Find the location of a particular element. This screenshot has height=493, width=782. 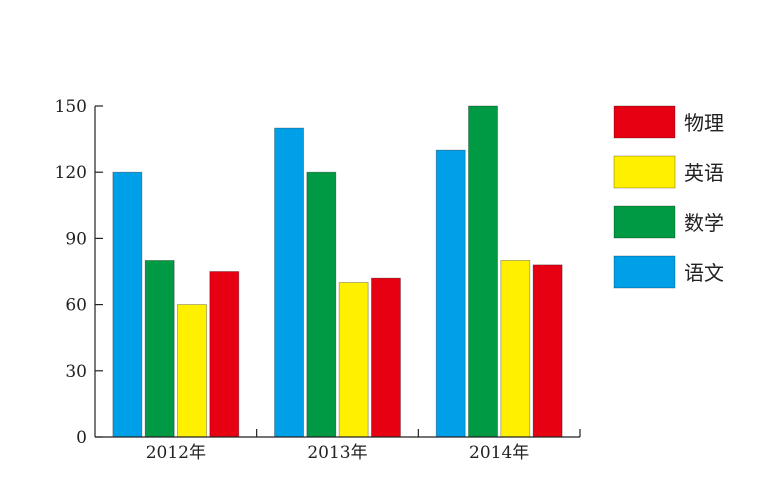

y-tick-label: 150 is located at coordinates (71, 107).